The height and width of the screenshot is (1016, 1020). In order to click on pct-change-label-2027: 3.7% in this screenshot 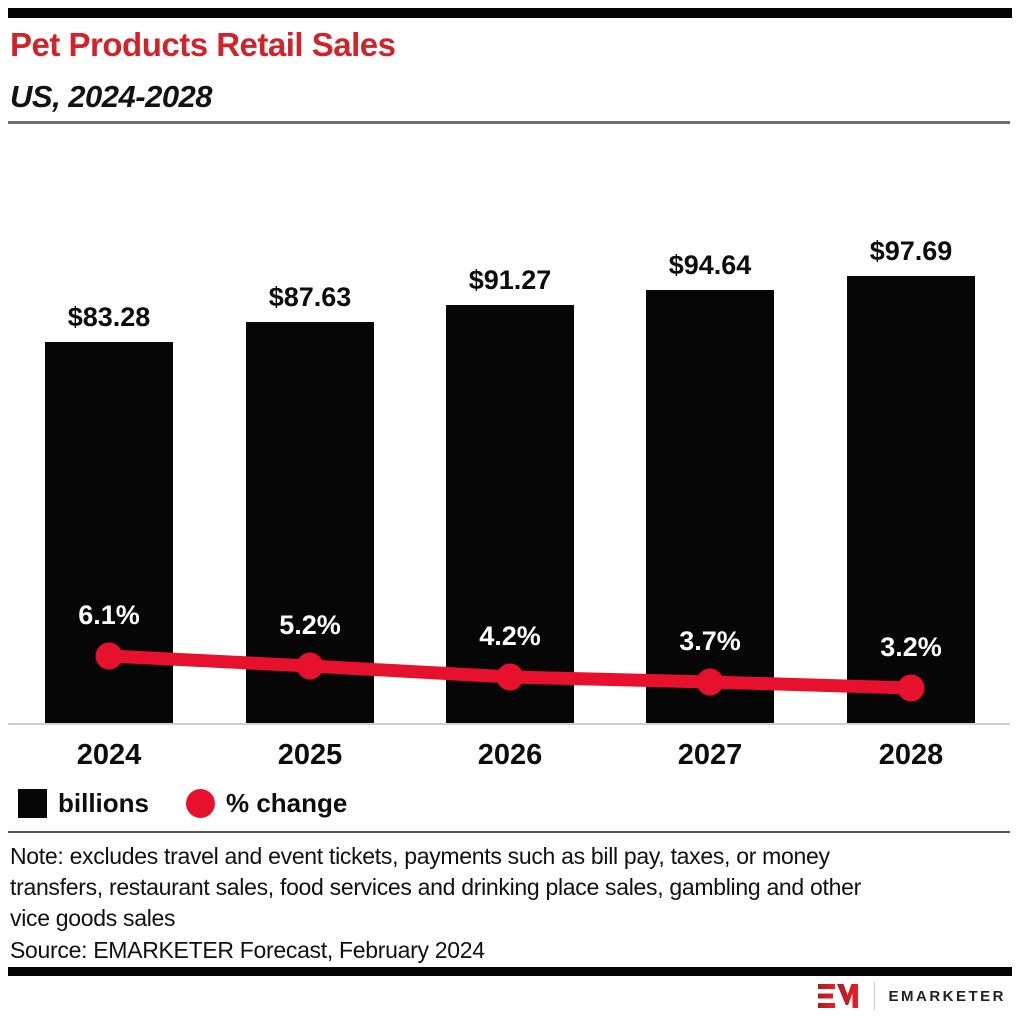, I will do `click(710, 641)`.